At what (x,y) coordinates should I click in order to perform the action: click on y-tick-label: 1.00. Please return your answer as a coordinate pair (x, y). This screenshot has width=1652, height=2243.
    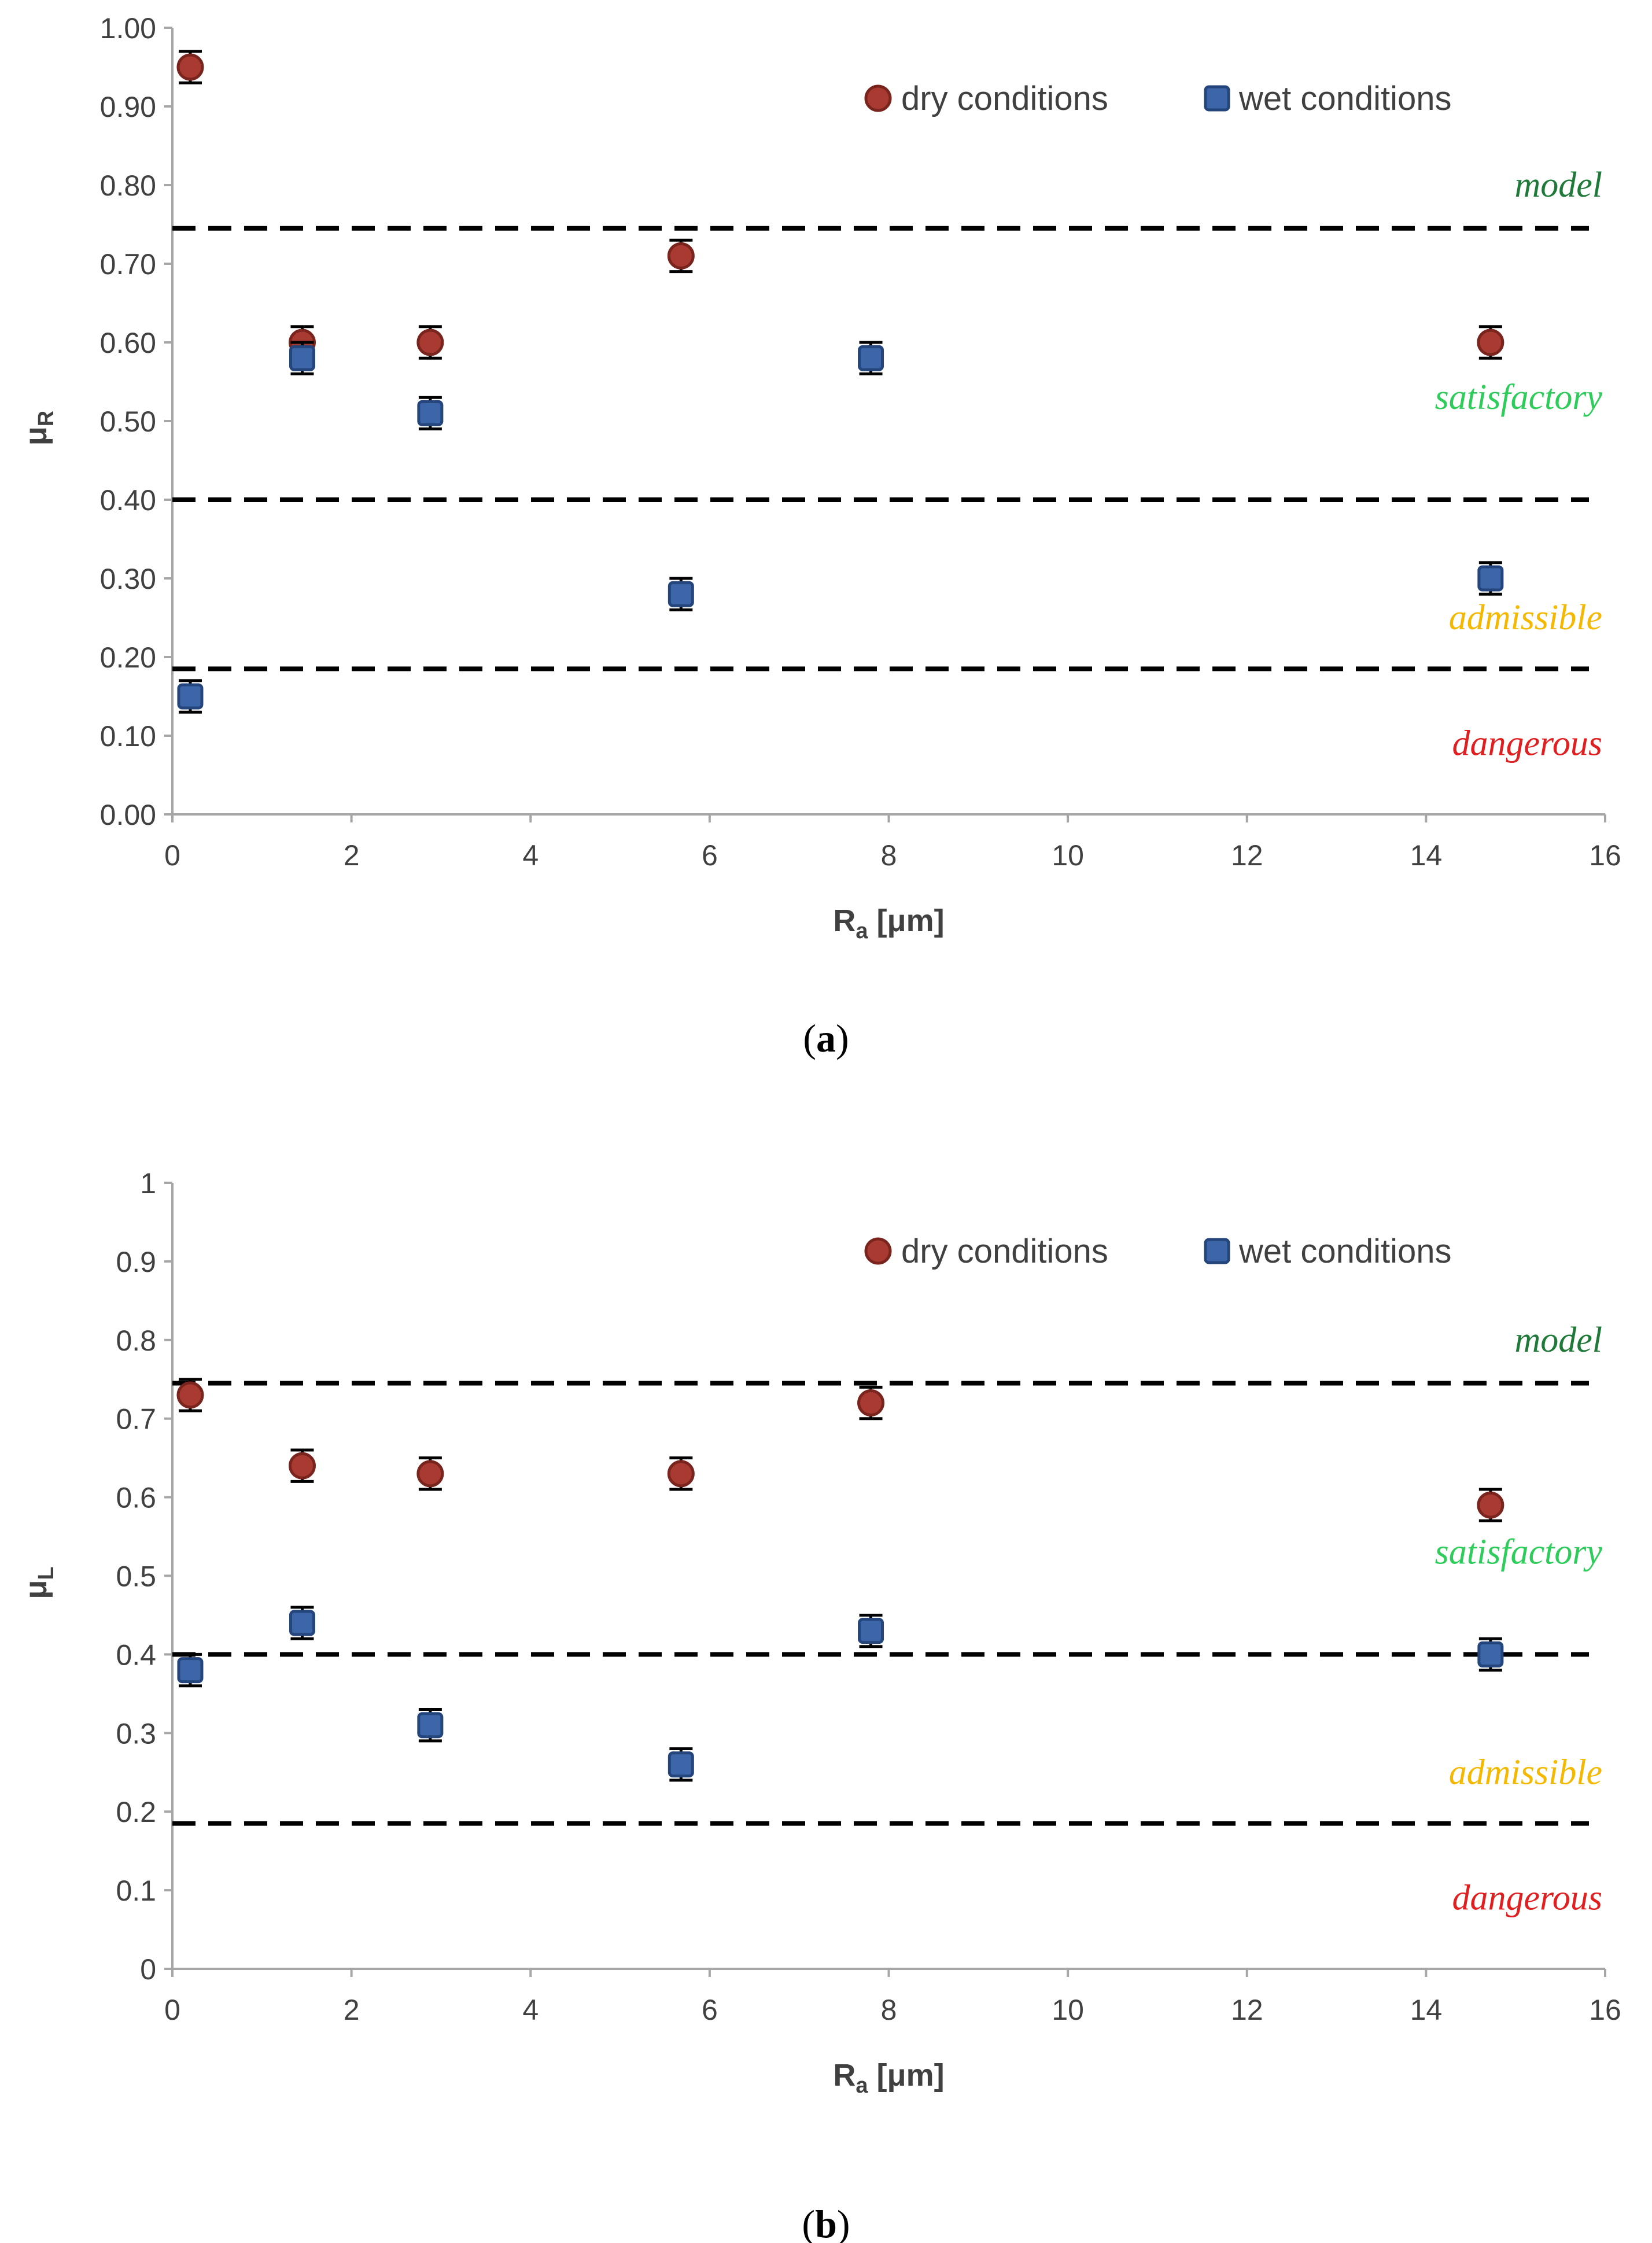
    Looking at the image, I should click on (128, 29).